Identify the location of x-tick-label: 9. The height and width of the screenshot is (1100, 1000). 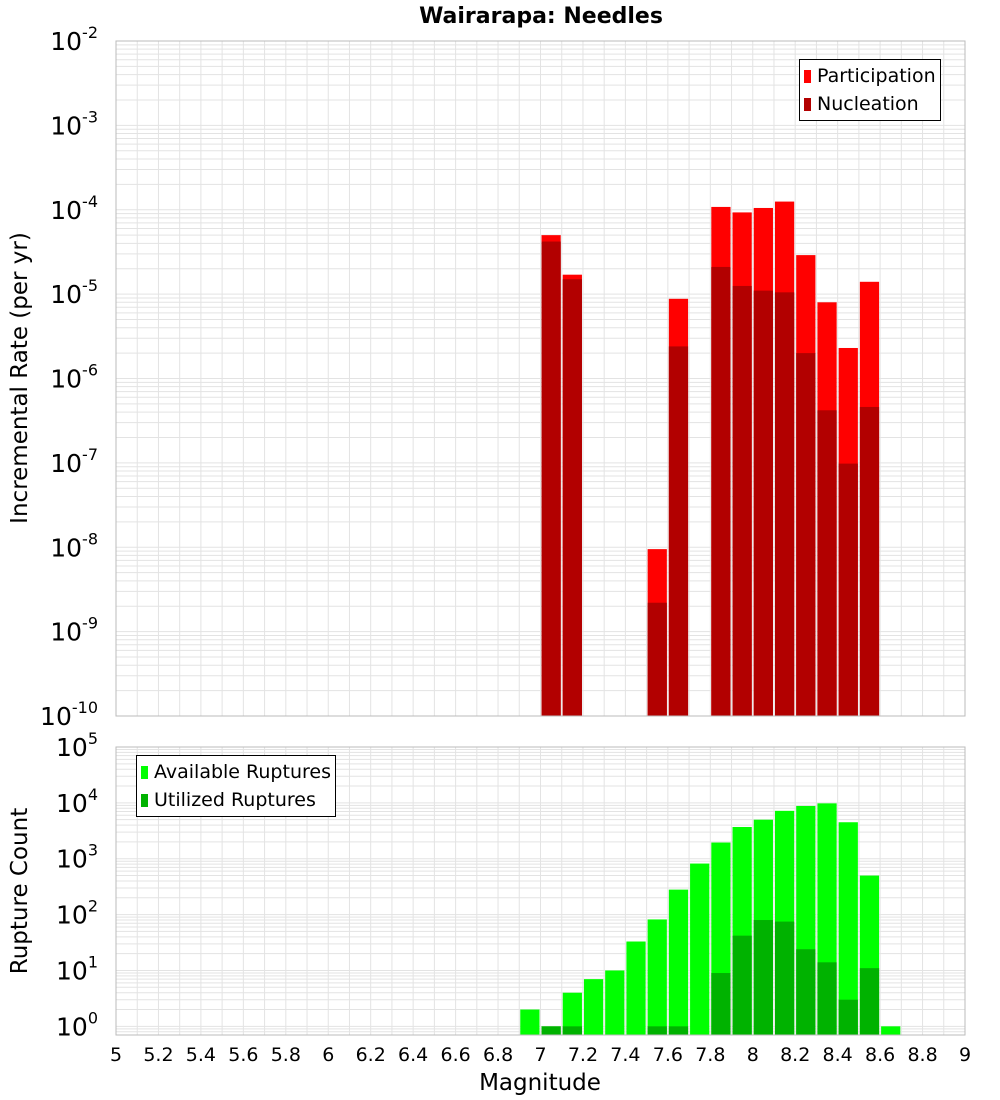
(965, 1055).